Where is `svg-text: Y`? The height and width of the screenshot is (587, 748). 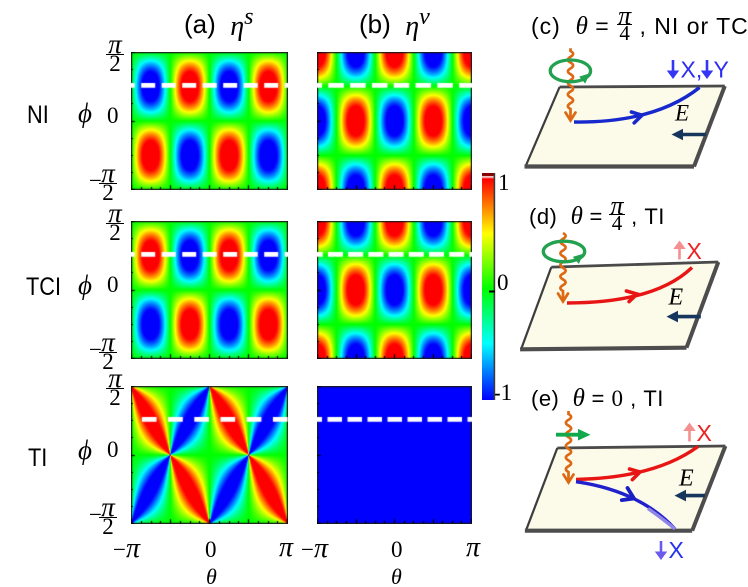 svg-text: Y is located at coordinates (721, 70).